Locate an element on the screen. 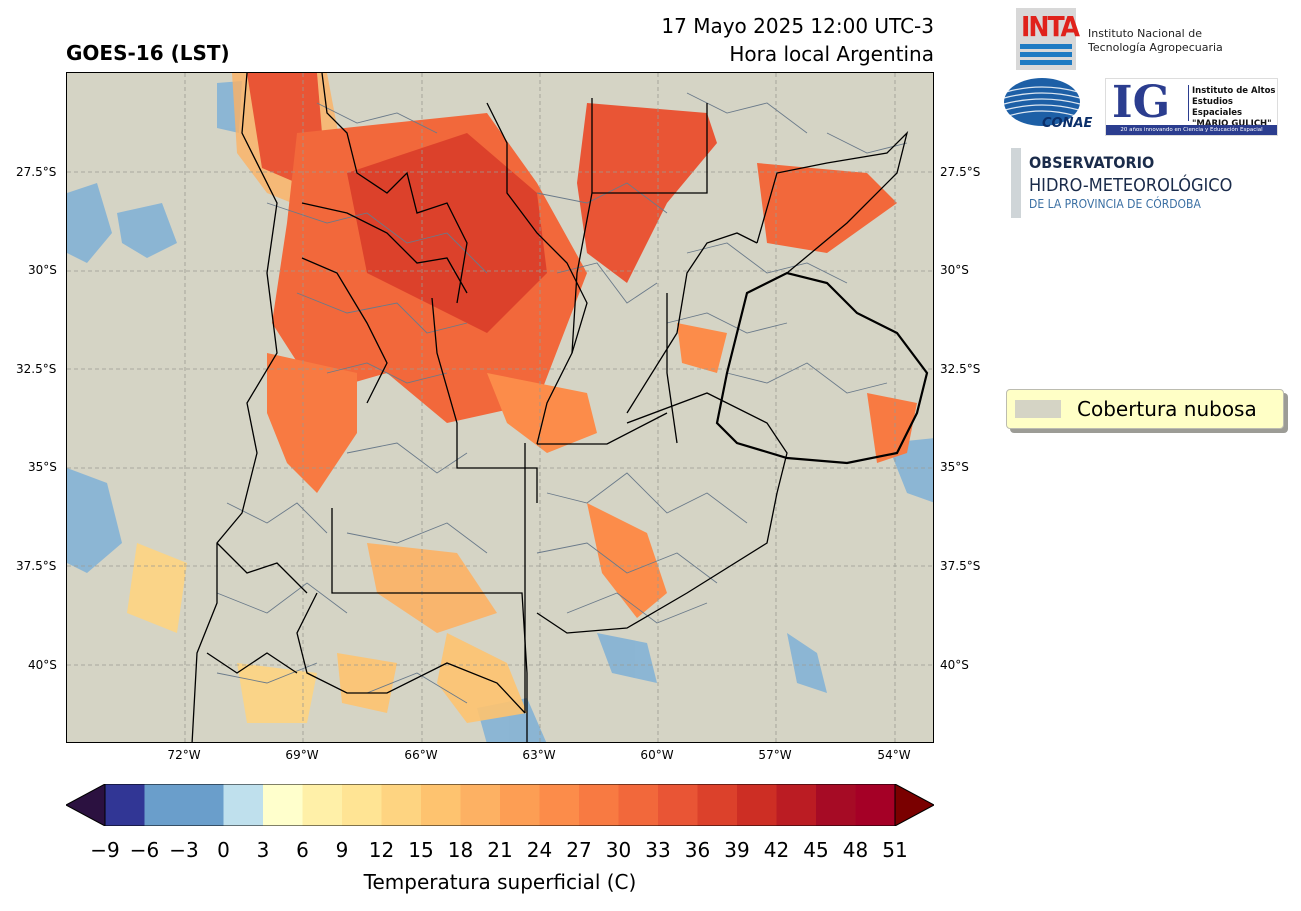  colorbar-tick-label: 39 is located at coordinates (737, 850).